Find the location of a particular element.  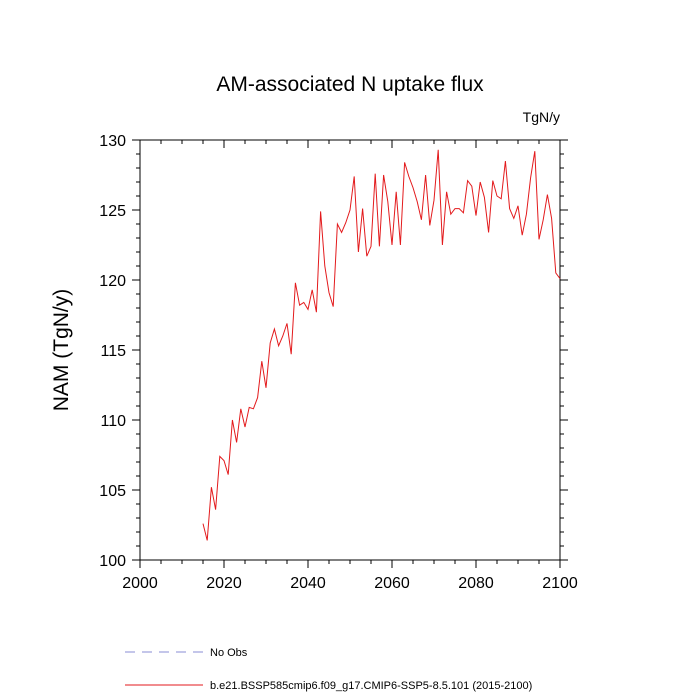

legend-label: No Obs is located at coordinates (229, 653).